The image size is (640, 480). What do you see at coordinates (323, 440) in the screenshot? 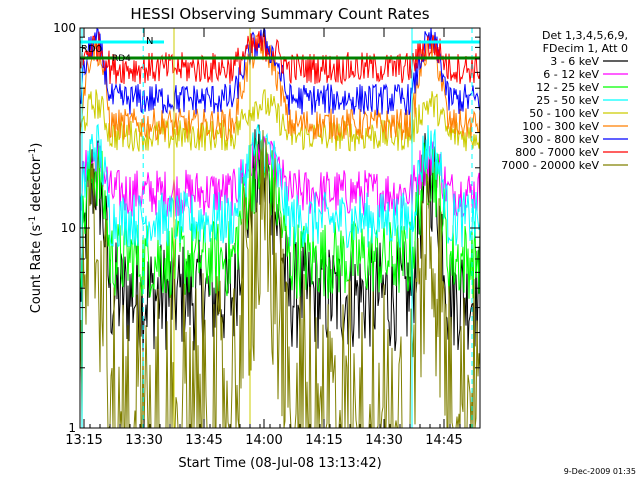
I see `x-tick-label-4: 14:15` at bounding box center [323, 440].